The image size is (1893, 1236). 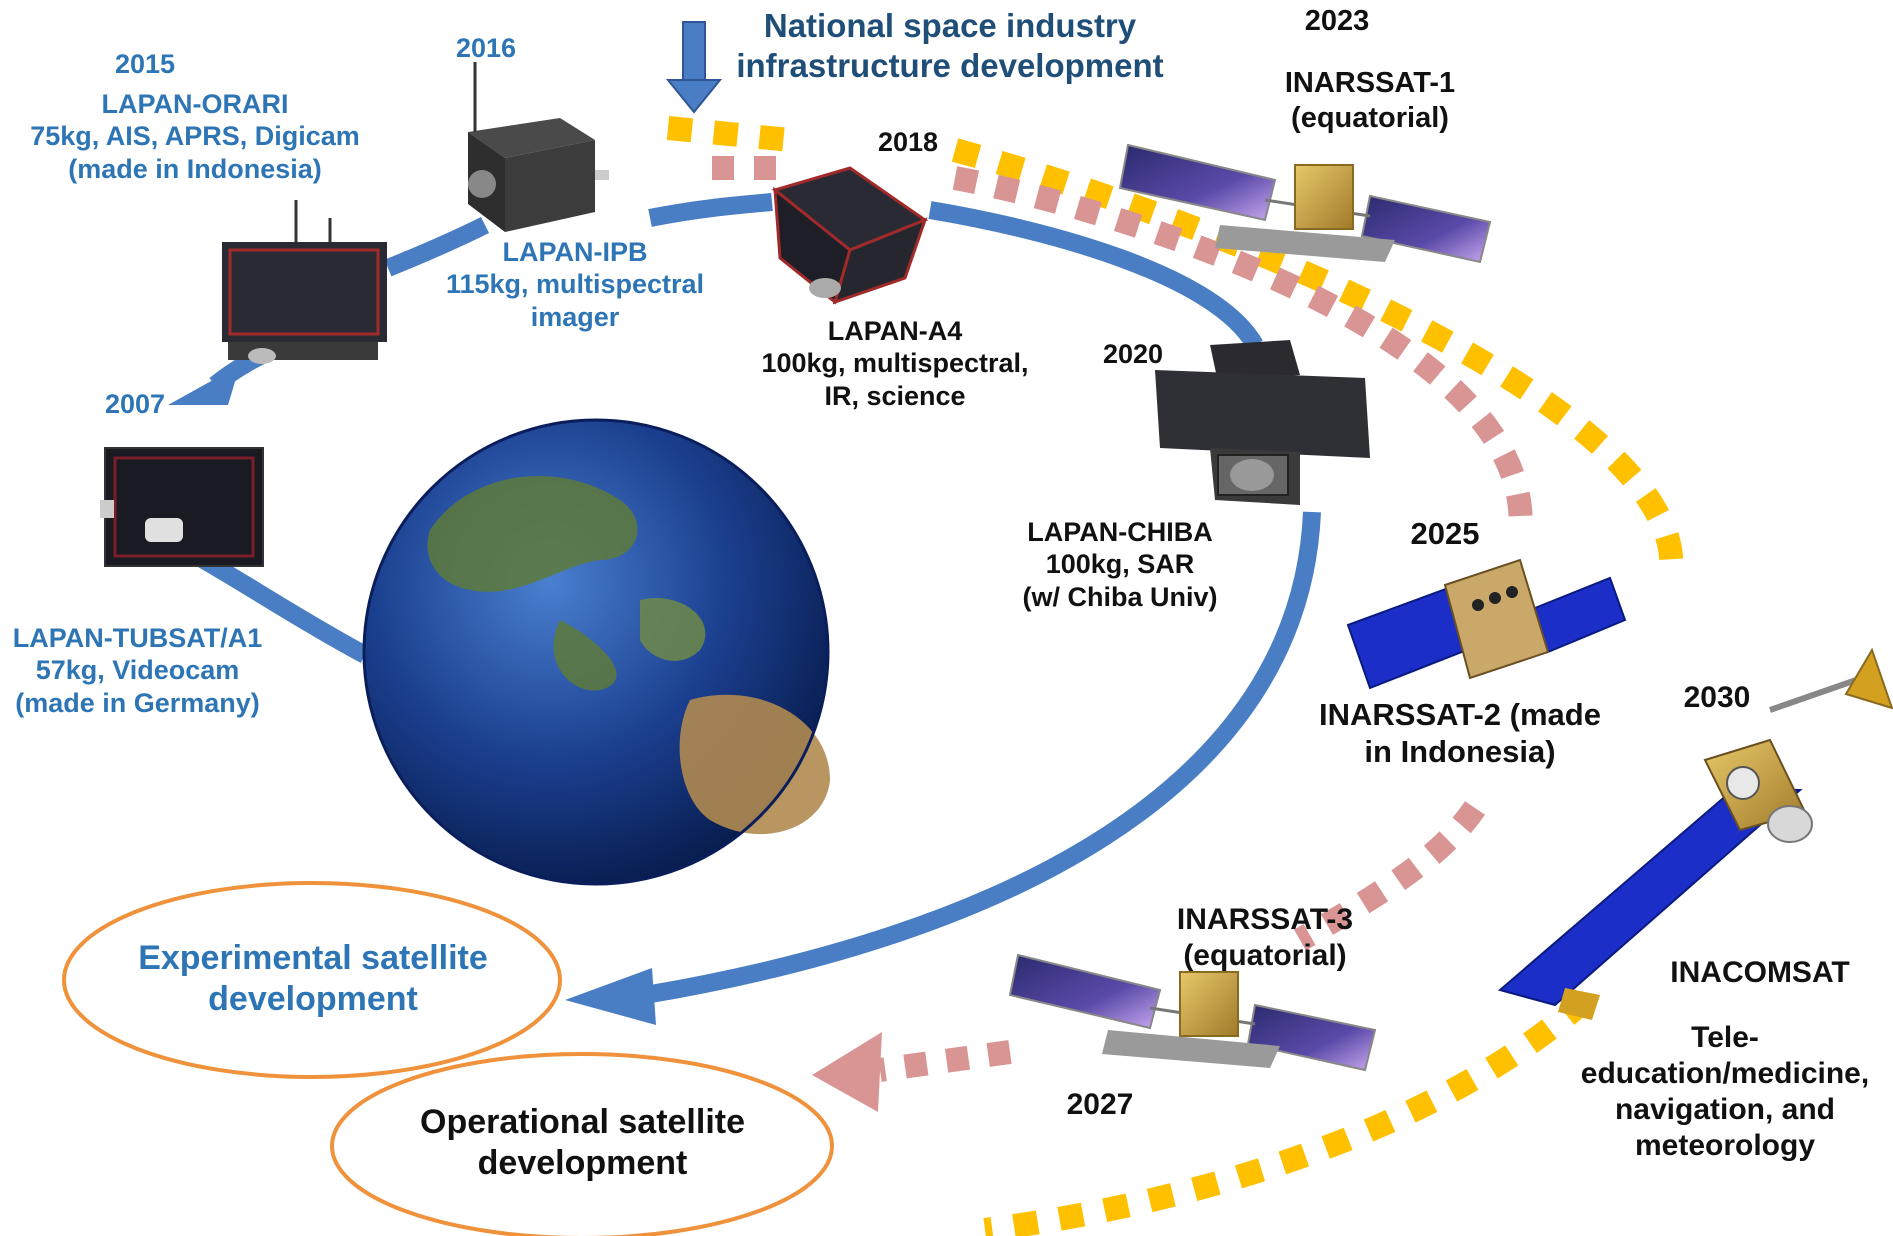 What do you see at coordinates (137, 702) in the screenshot?
I see `lapan-tubsat-origin: (made in Germany)` at bounding box center [137, 702].